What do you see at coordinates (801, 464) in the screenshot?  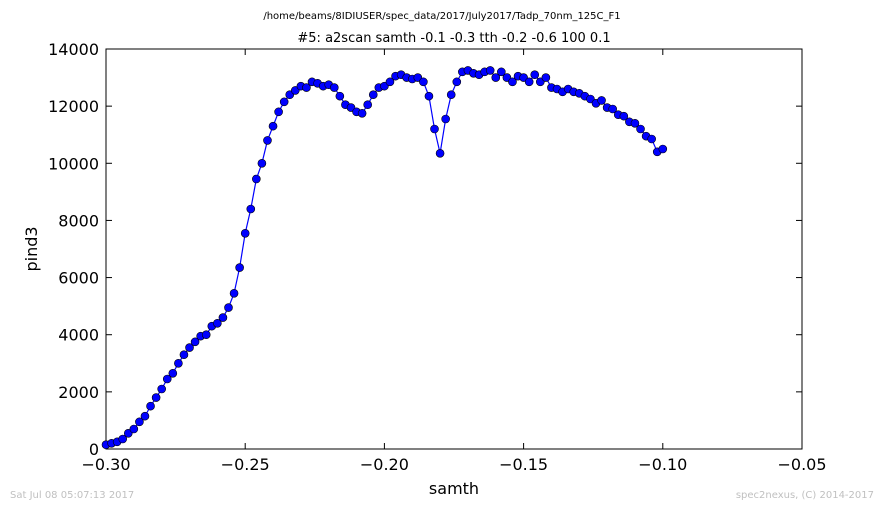 I see `x-tick-label: −0.05` at bounding box center [801, 464].